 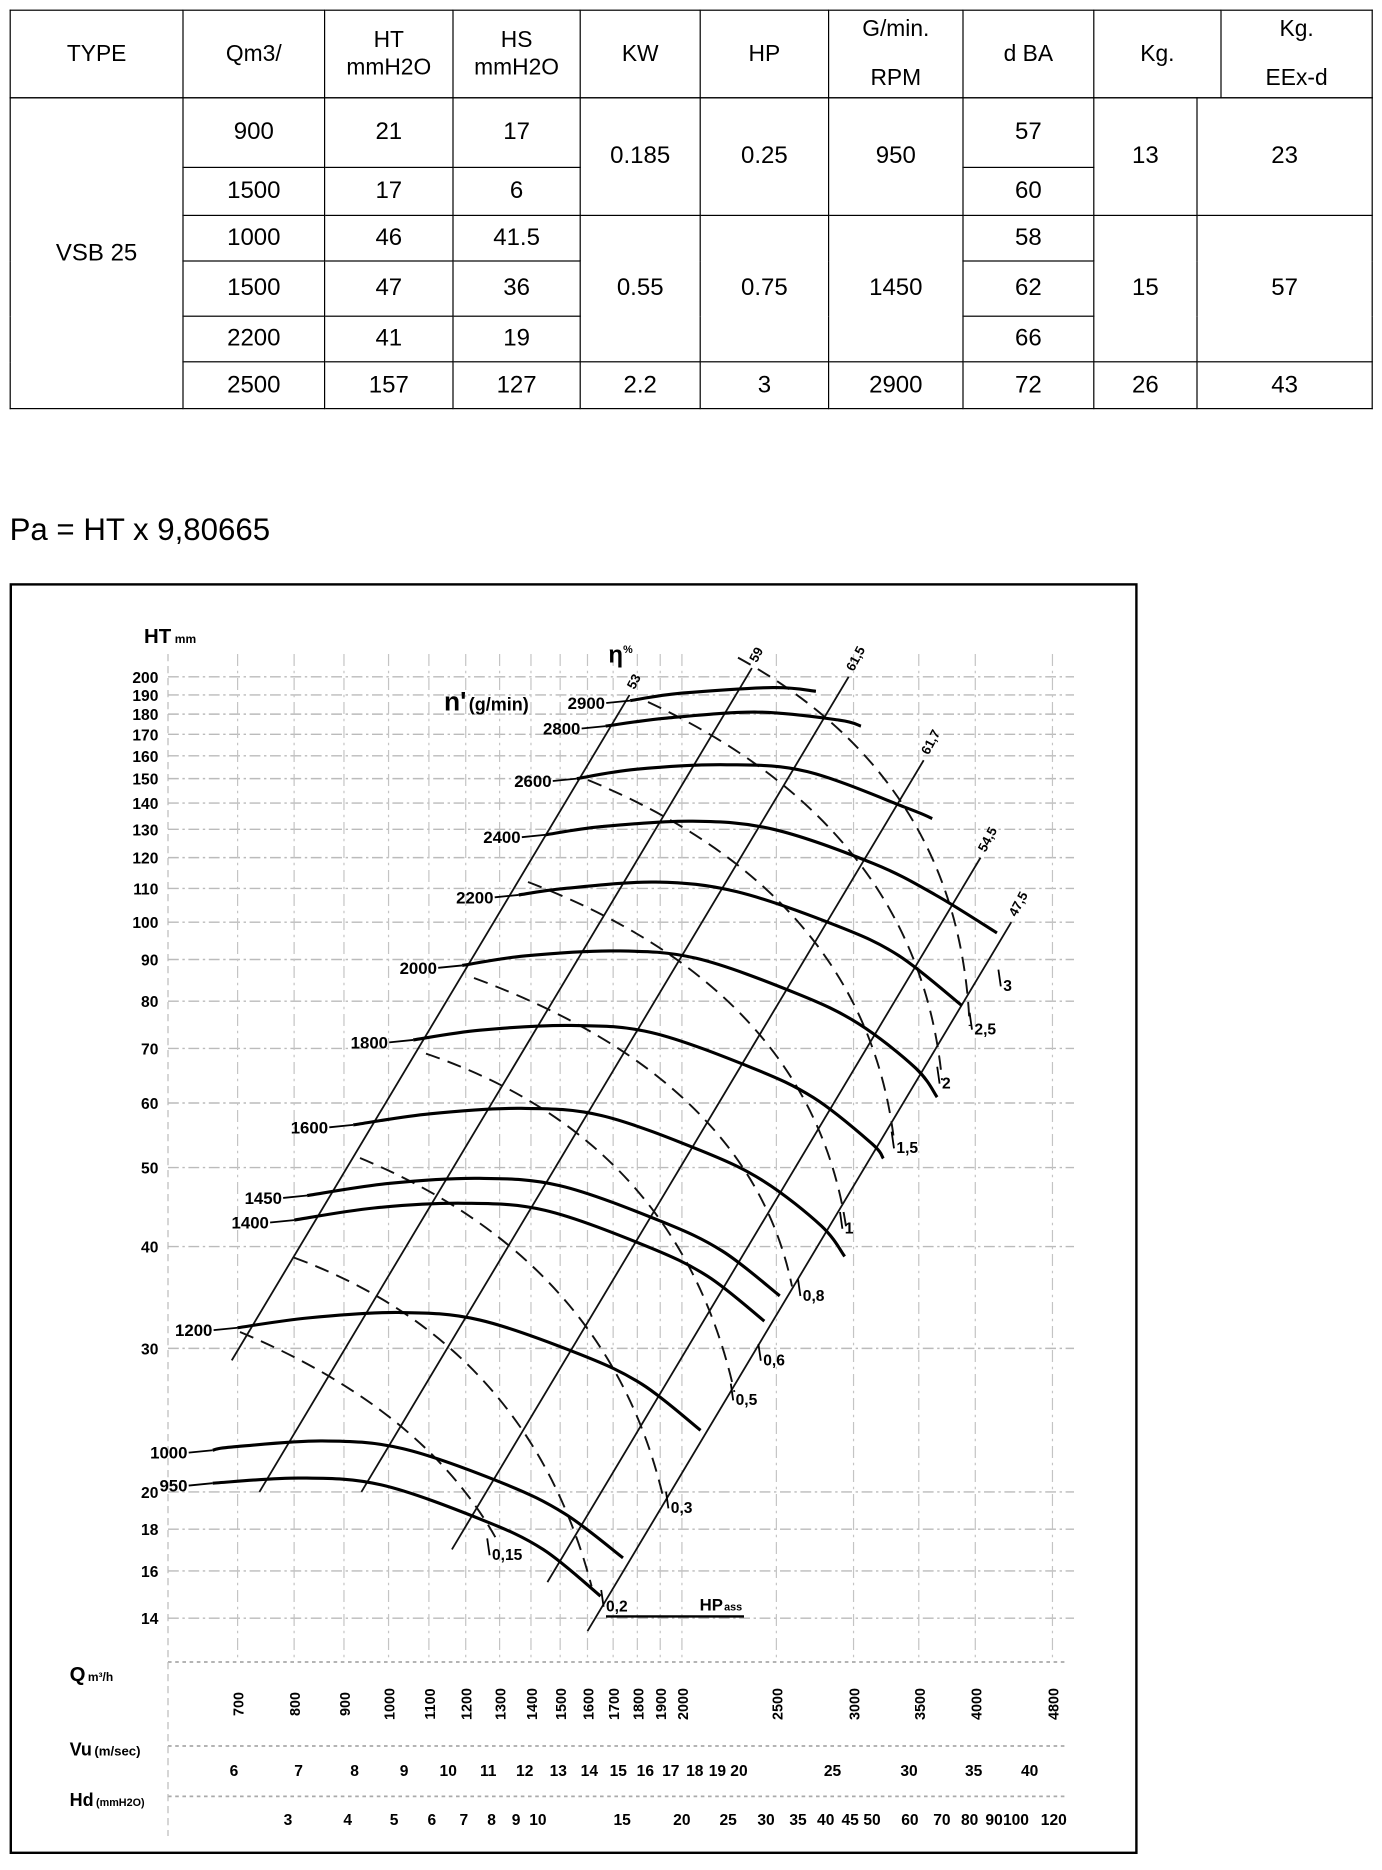 What do you see at coordinates (150, 960) in the screenshot?
I see `y-tick-label: 90` at bounding box center [150, 960].